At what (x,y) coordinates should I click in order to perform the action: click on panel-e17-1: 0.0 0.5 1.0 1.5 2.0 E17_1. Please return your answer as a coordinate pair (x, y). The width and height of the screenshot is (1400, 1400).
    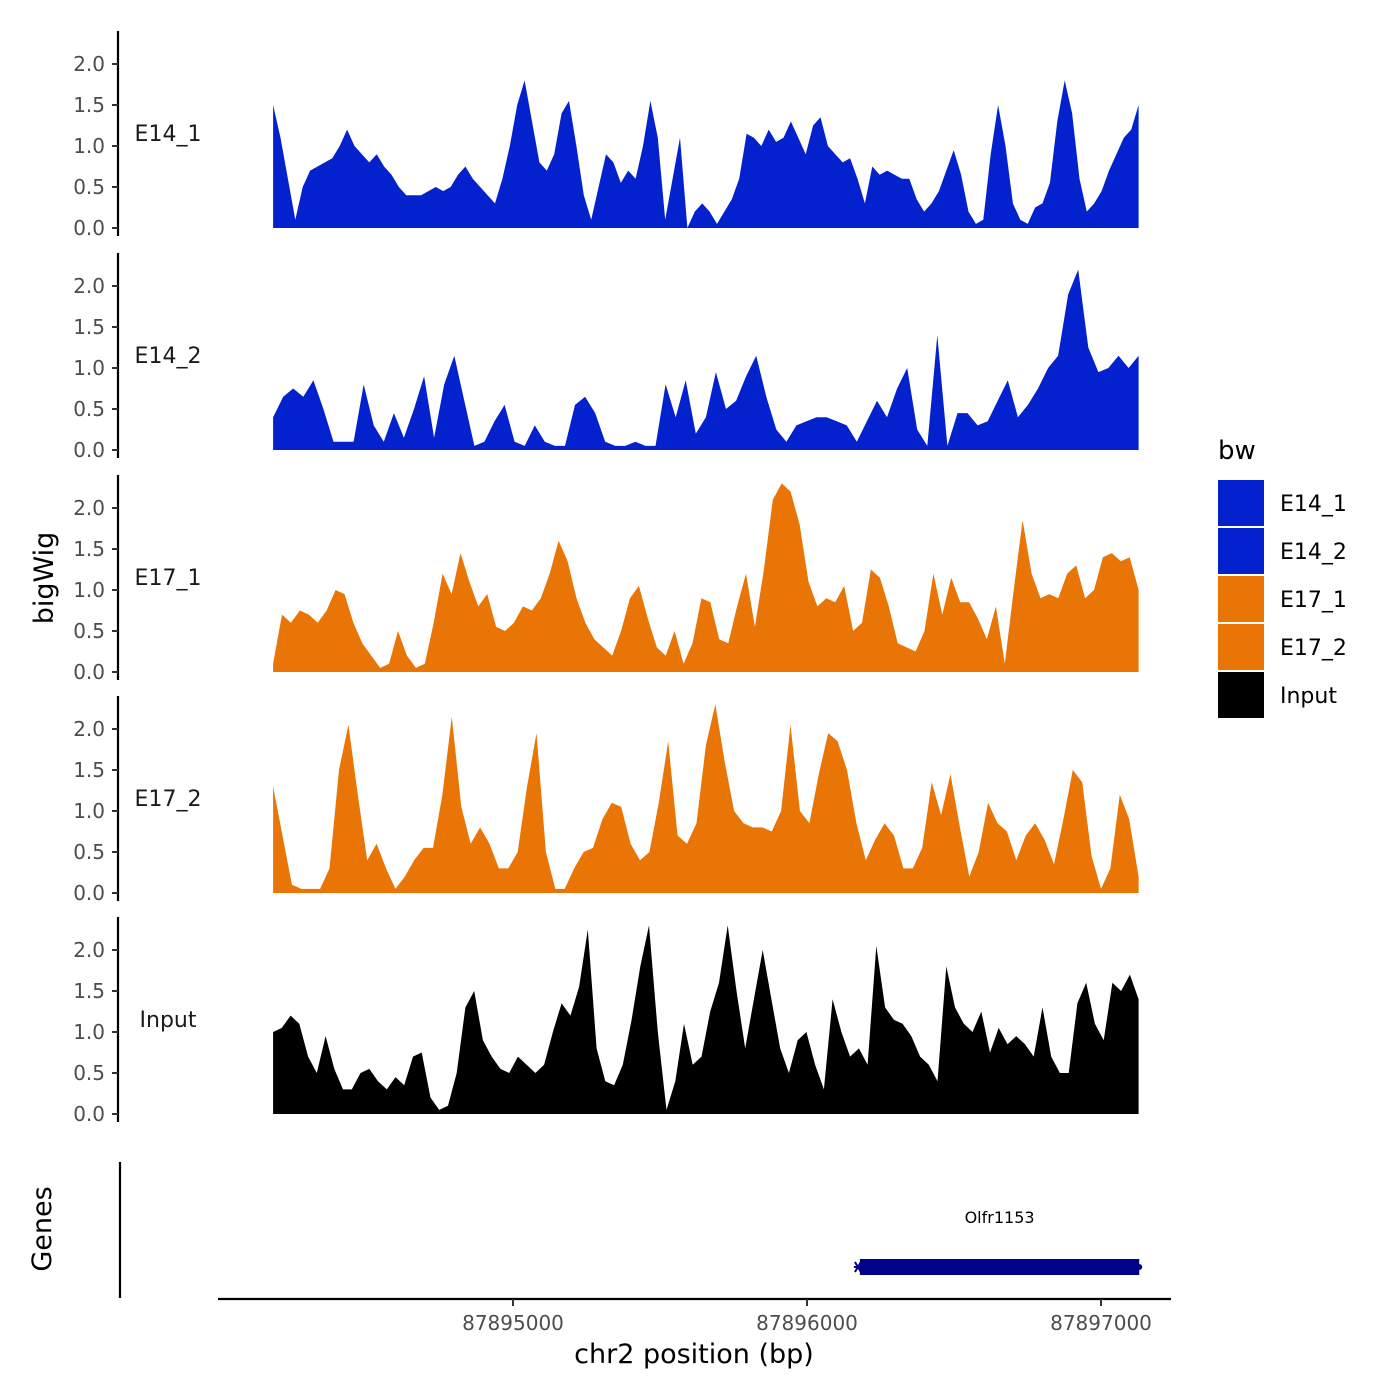
    Looking at the image, I should click on (606, 579).